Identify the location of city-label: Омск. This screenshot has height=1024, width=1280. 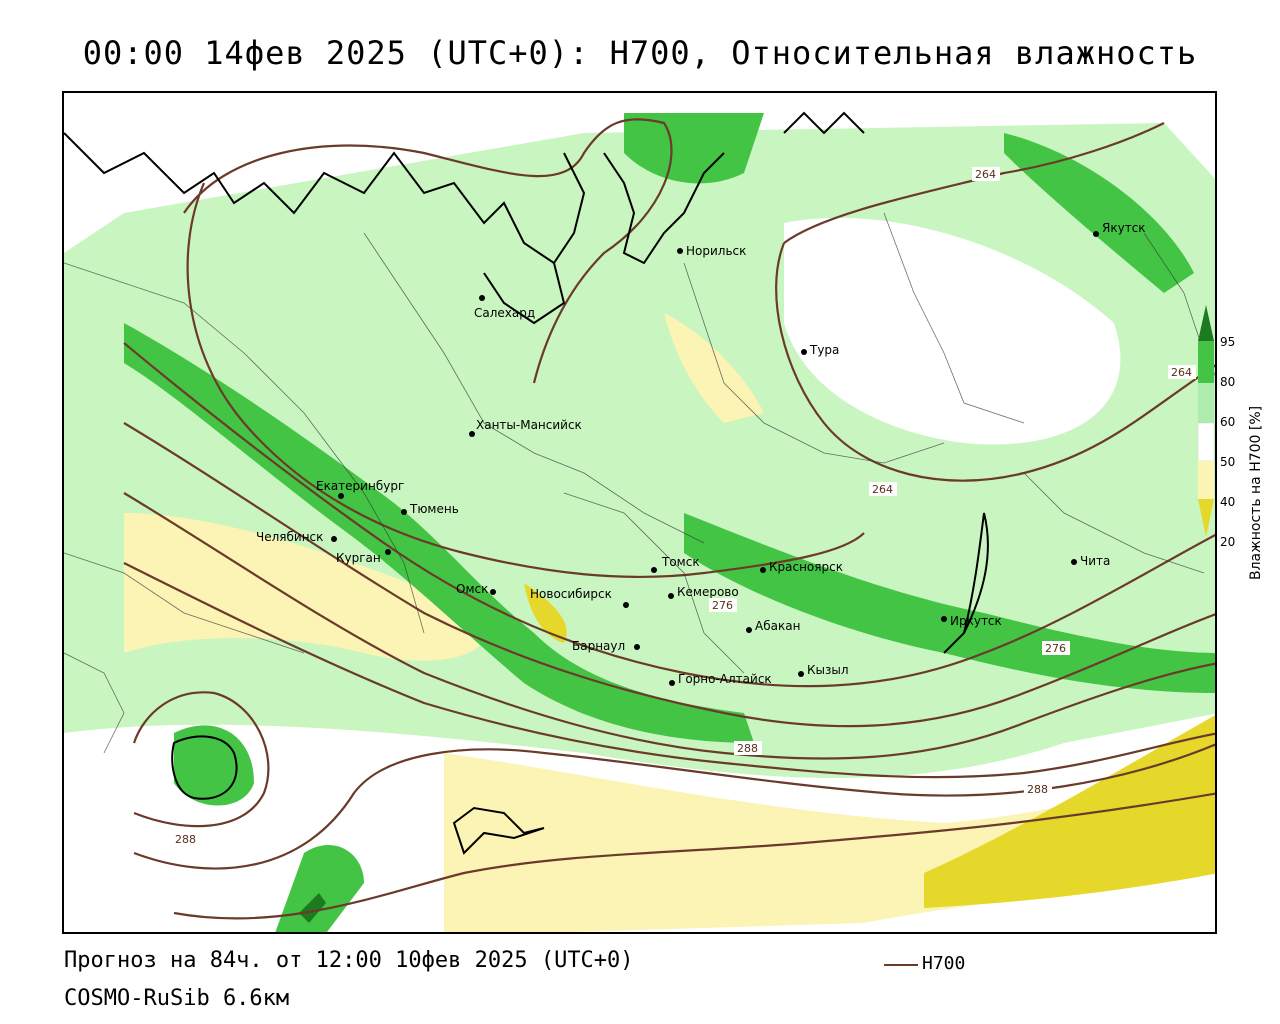
(472, 589).